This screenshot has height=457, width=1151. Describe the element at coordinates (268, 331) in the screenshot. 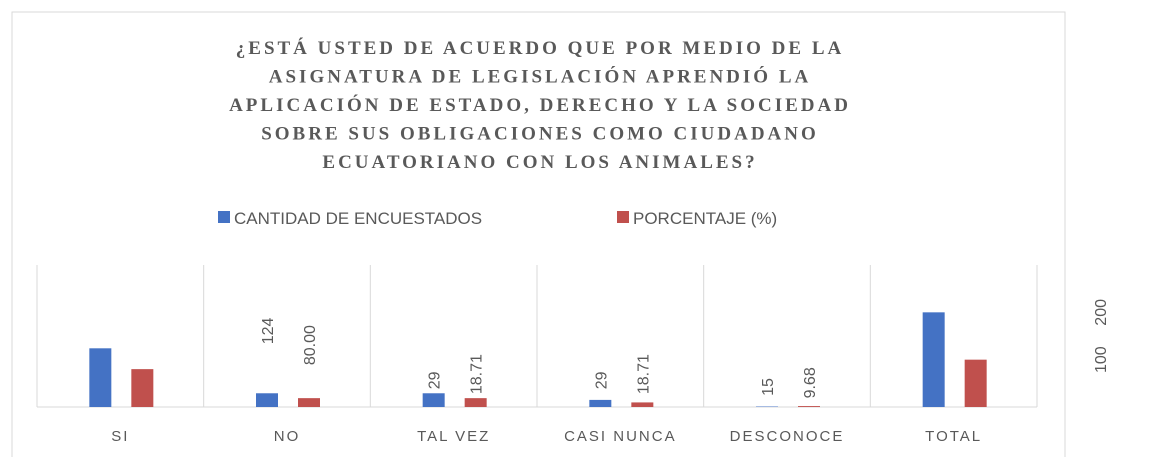

I see `data-label: 124` at that location.